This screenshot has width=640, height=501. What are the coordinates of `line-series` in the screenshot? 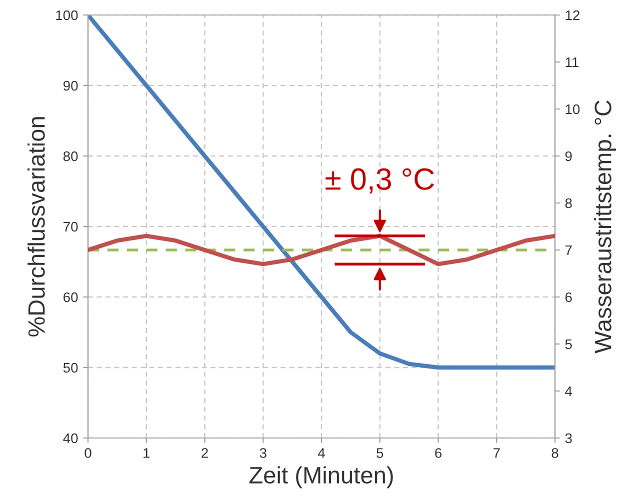 It's located at (321, 250).